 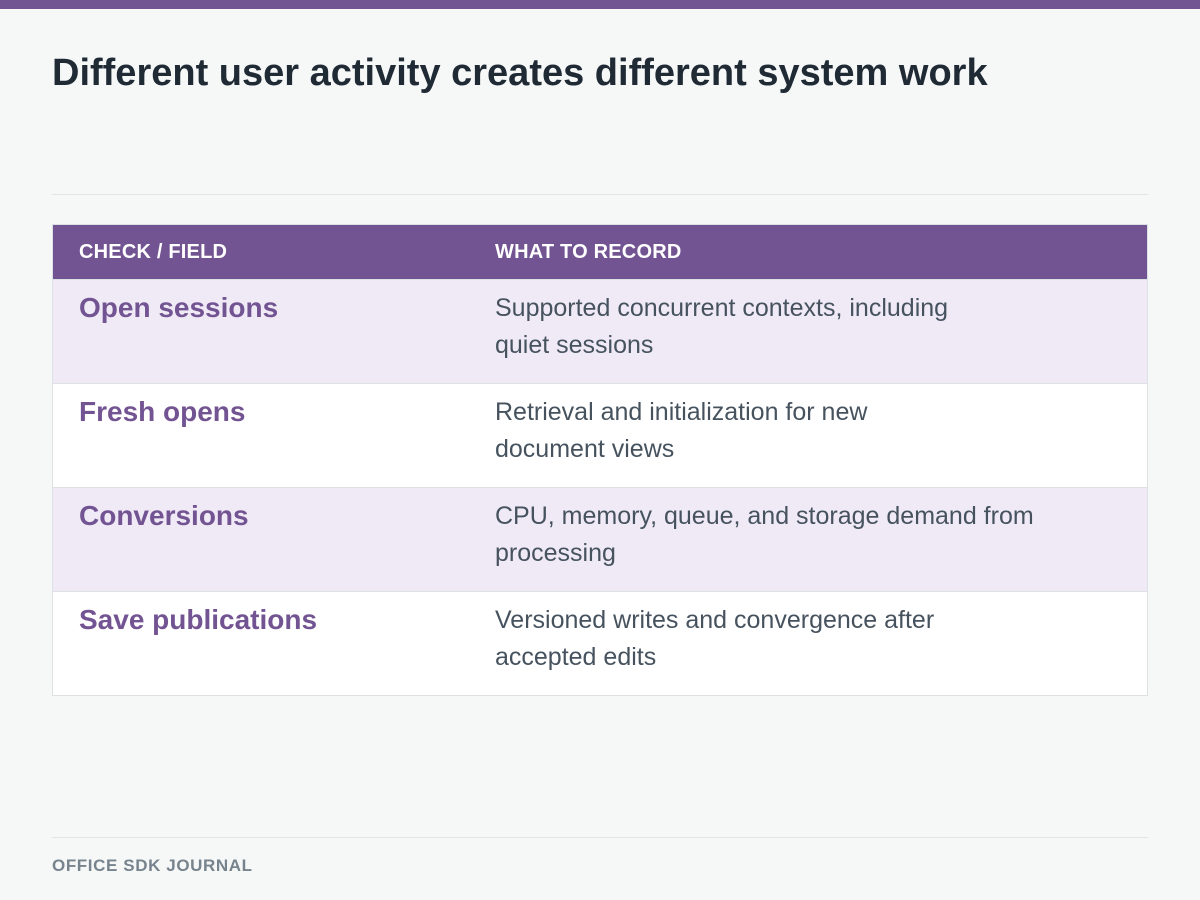 I want to click on header-check-field: CHECK / FIELD, so click(x=153, y=252).